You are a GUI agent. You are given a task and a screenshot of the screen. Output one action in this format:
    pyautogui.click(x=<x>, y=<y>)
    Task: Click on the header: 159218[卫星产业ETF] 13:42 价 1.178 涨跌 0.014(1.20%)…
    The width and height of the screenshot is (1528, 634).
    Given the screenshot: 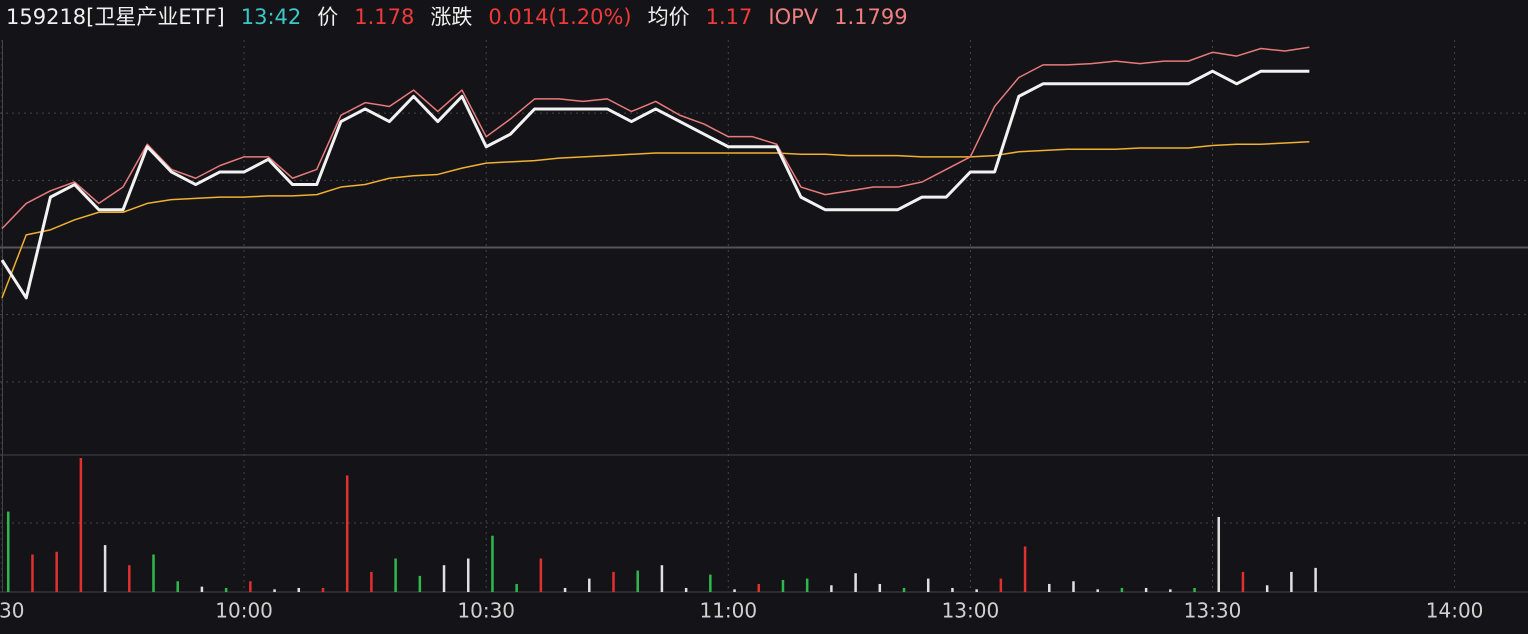 What is the action you would take?
    pyautogui.click(x=457, y=17)
    